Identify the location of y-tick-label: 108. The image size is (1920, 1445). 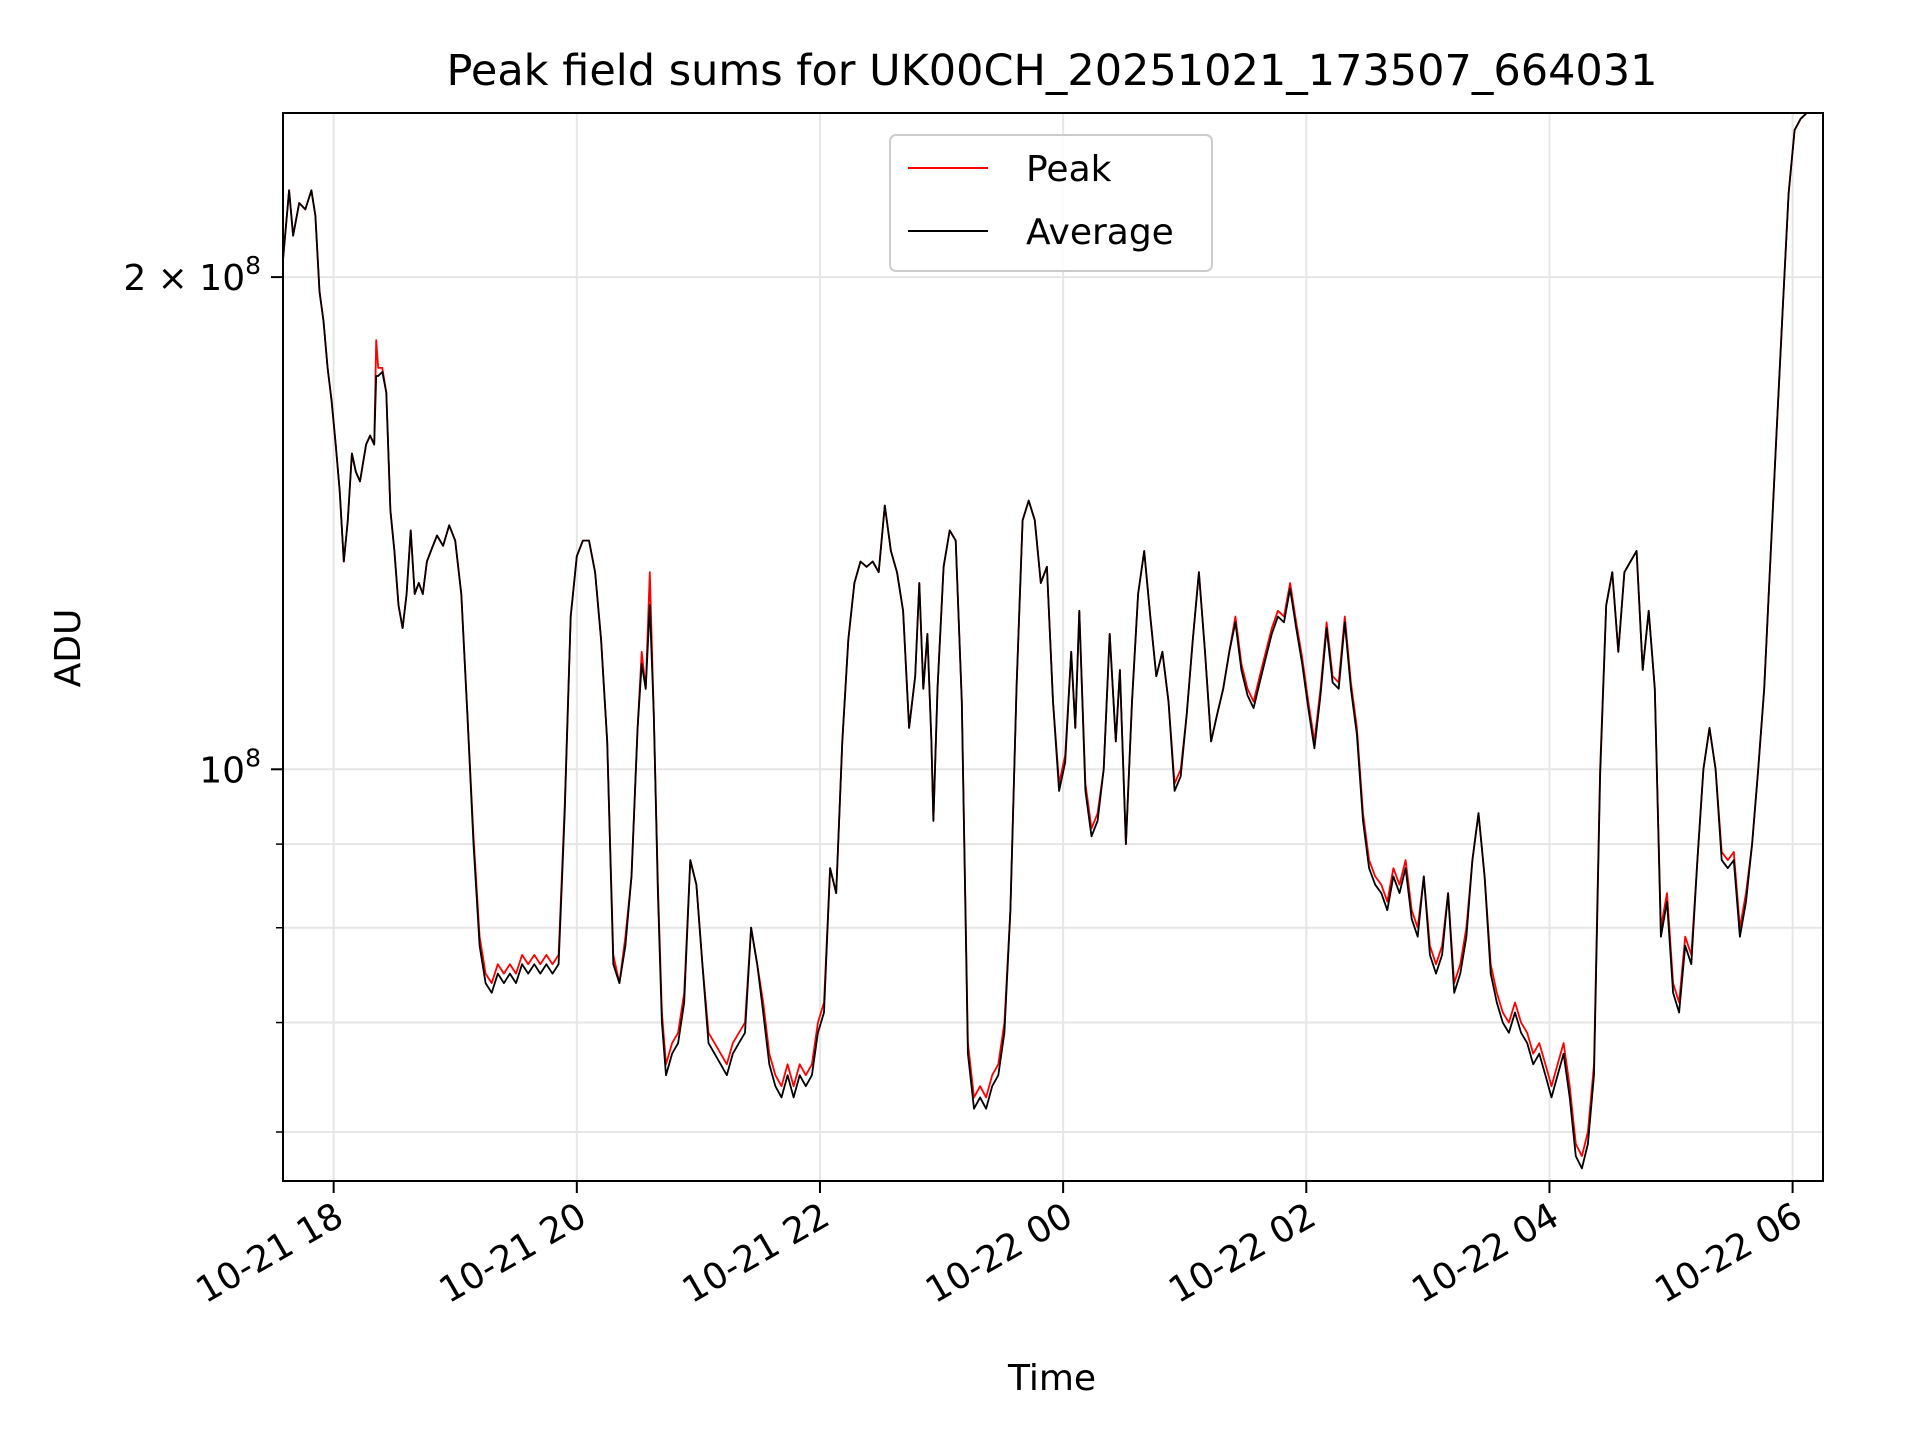
(230, 767).